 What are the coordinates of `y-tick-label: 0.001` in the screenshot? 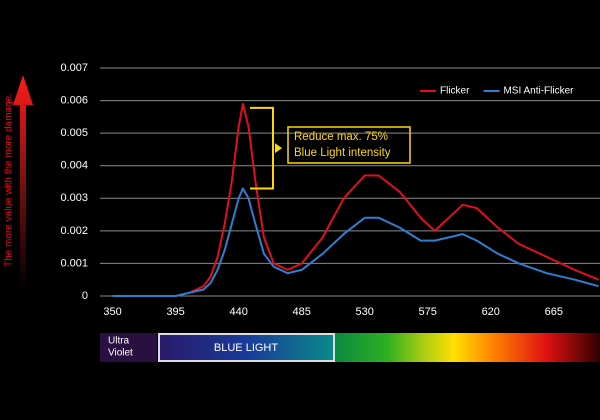 It's located at (74, 263).